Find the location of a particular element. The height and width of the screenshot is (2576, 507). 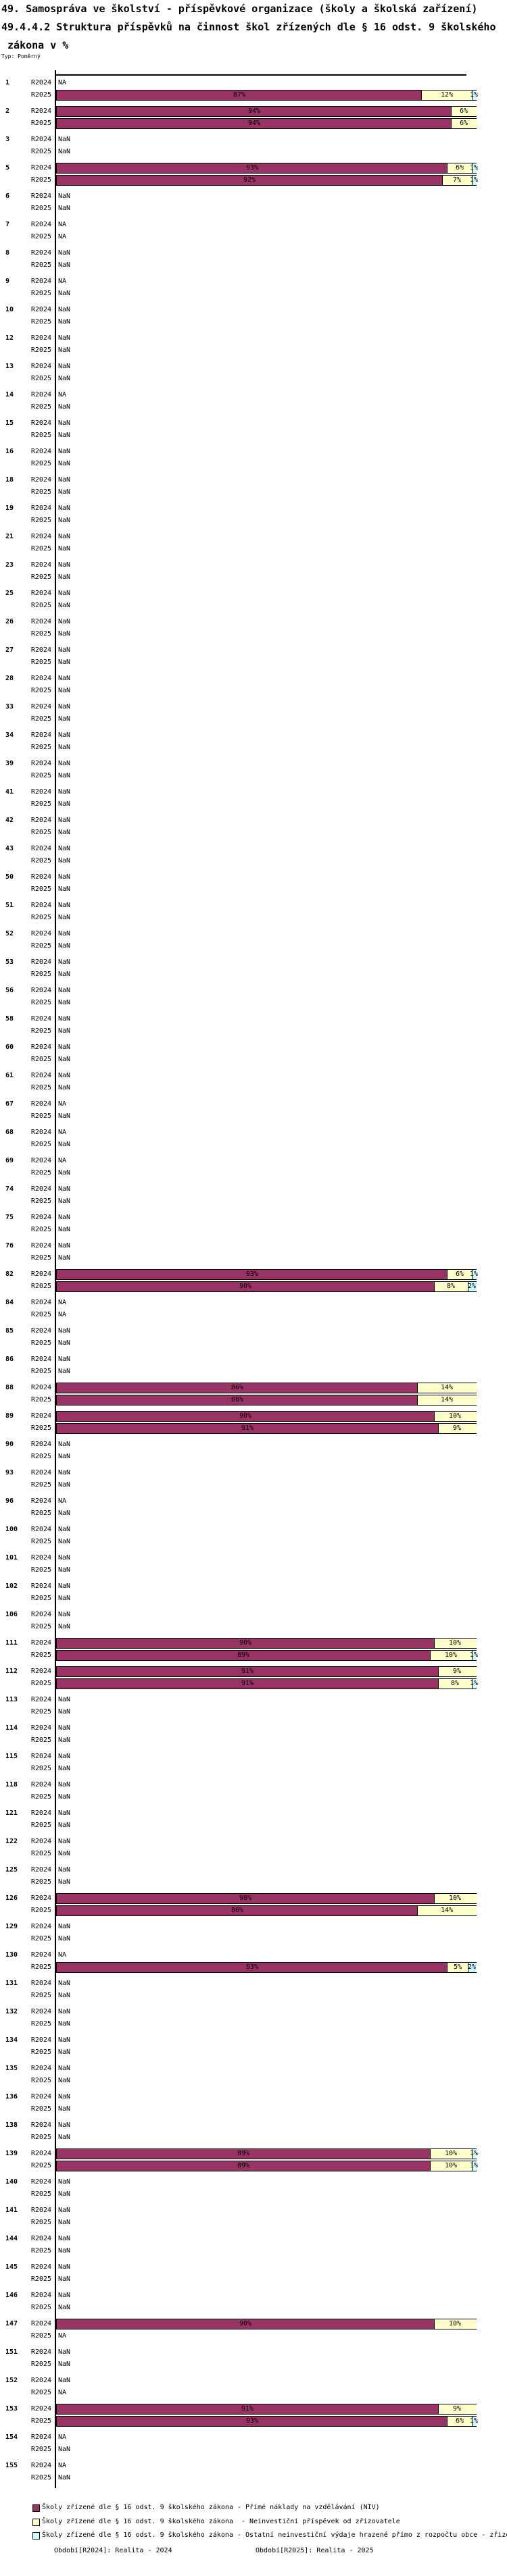

bar-value-label: 86% is located at coordinates (238, 1399).